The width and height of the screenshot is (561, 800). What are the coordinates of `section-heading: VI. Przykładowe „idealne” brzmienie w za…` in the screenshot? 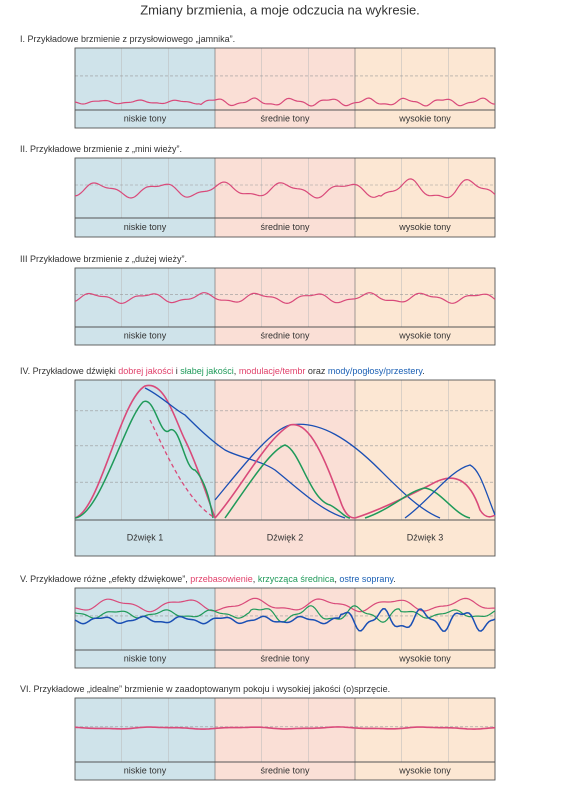 It's located at (205, 689).